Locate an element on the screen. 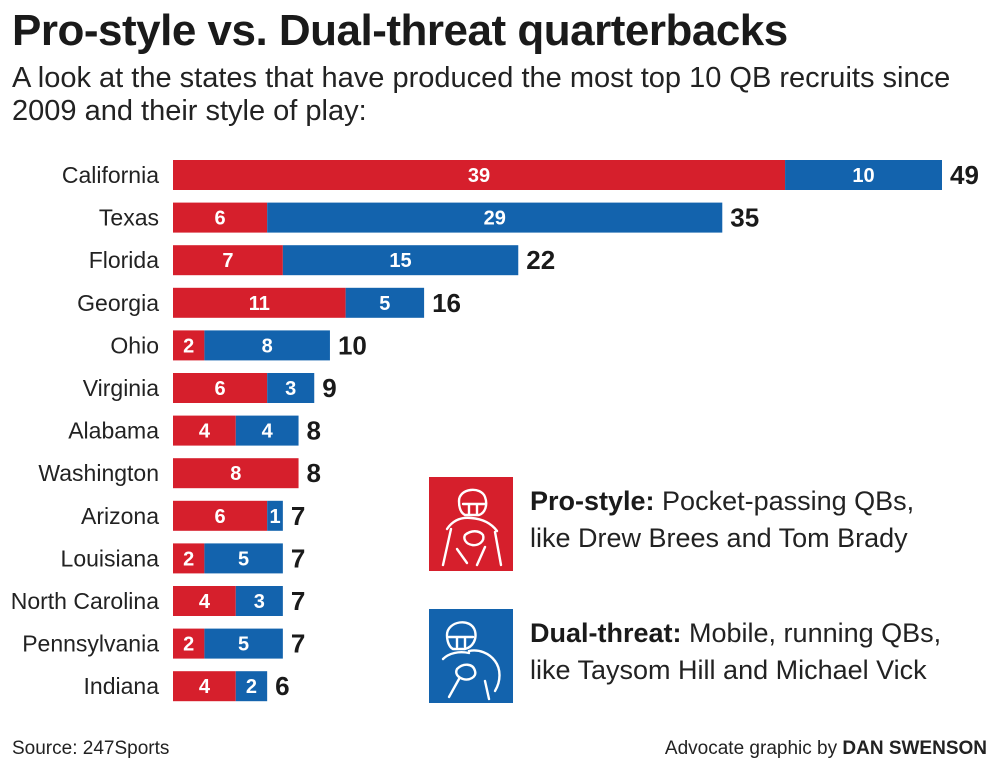 The width and height of the screenshot is (1000, 777). bar-value-georgia-pro-style: 11 is located at coordinates (259, 304).